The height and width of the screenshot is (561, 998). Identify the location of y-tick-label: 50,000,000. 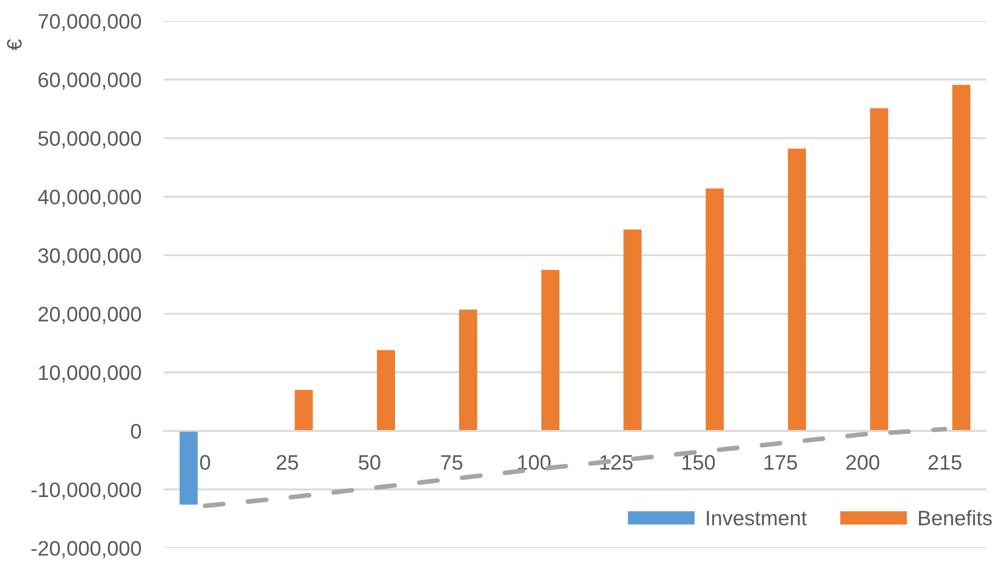
(89, 139).